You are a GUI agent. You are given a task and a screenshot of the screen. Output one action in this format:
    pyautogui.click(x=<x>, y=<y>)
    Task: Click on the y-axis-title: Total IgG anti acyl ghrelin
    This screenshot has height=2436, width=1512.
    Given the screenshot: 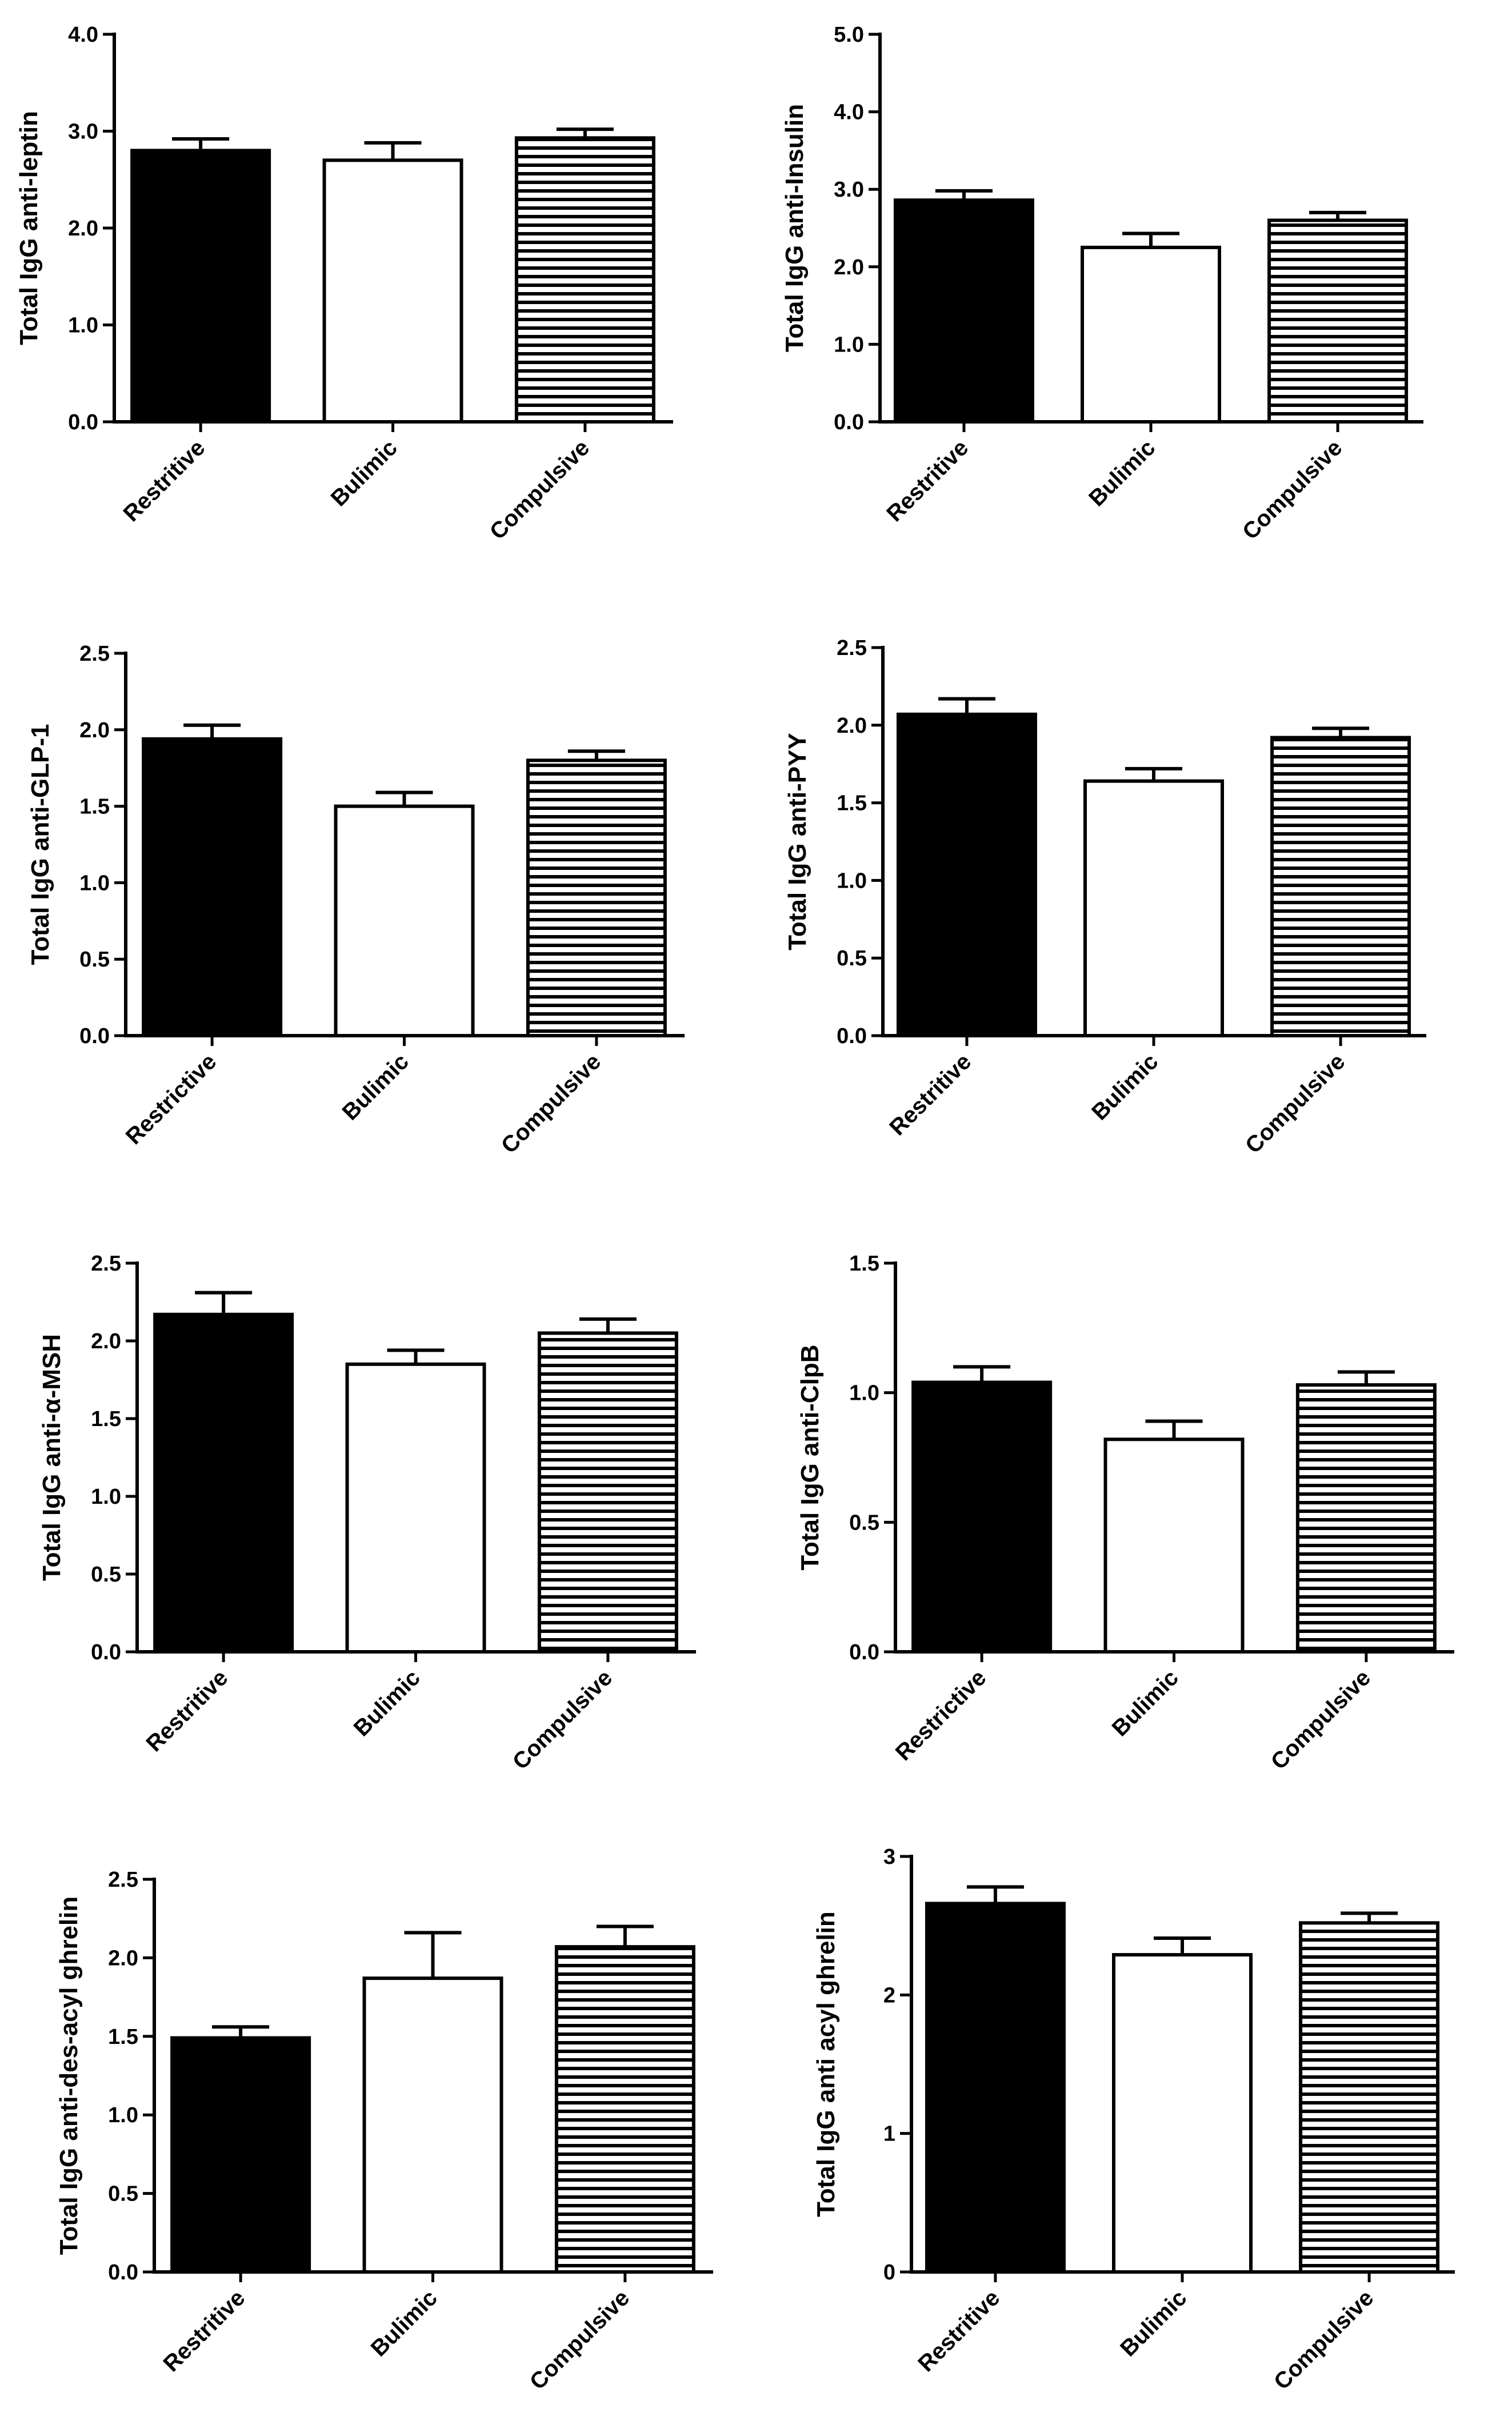 What is the action you would take?
    pyautogui.click(x=826, y=2064)
    